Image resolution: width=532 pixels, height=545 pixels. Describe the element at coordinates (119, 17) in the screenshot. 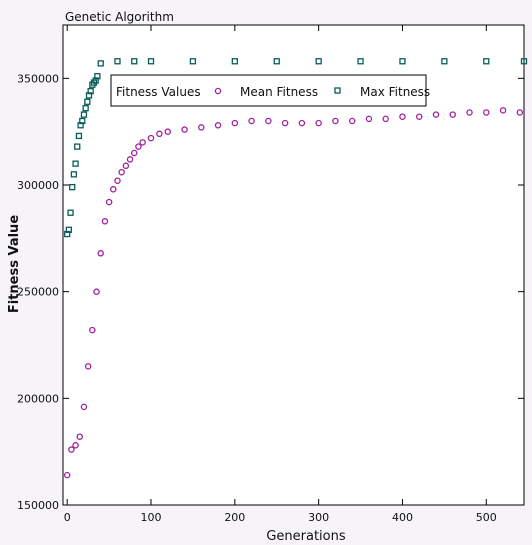

I see `chart-title: Genetic Algorithm` at that location.